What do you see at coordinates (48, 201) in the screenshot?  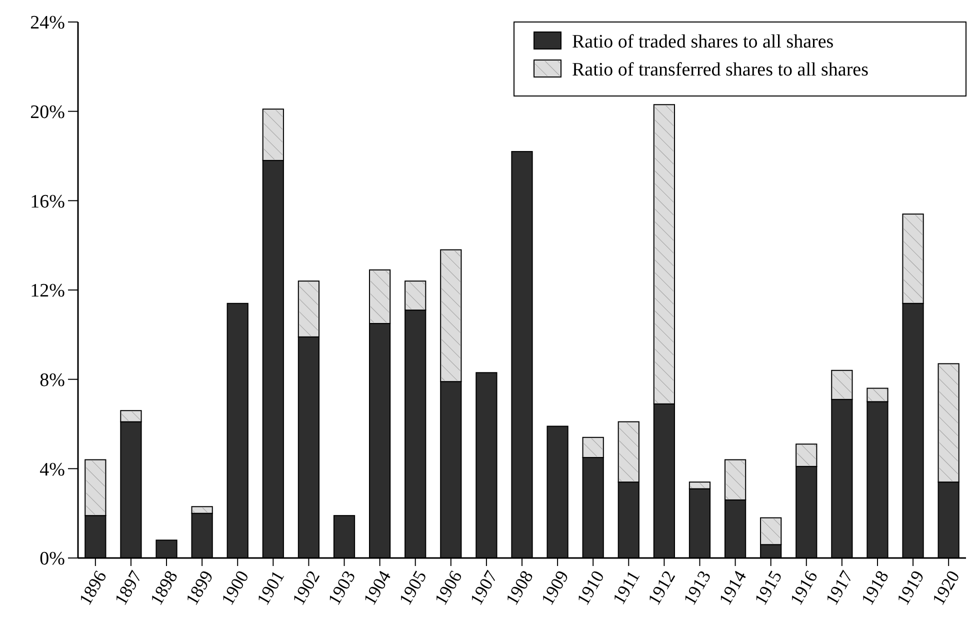 I see `y-tick-label: 16%` at bounding box center [48, 201].